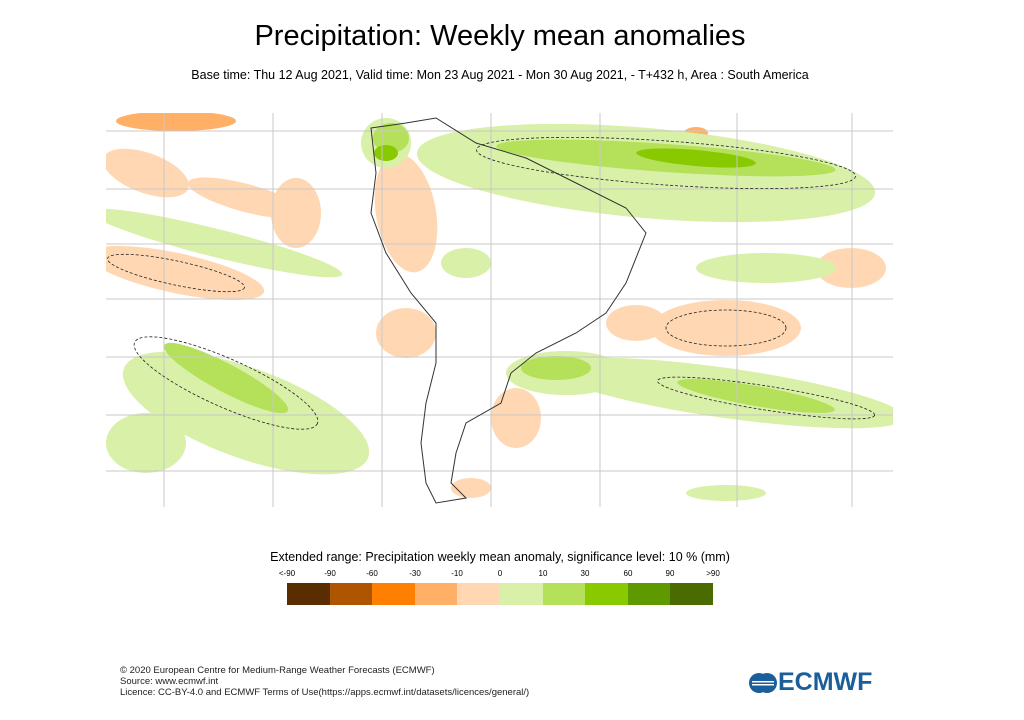  Describe the element at coordinates (628, 573) in the screenshot. I see `legend-tick: 60` at that location.